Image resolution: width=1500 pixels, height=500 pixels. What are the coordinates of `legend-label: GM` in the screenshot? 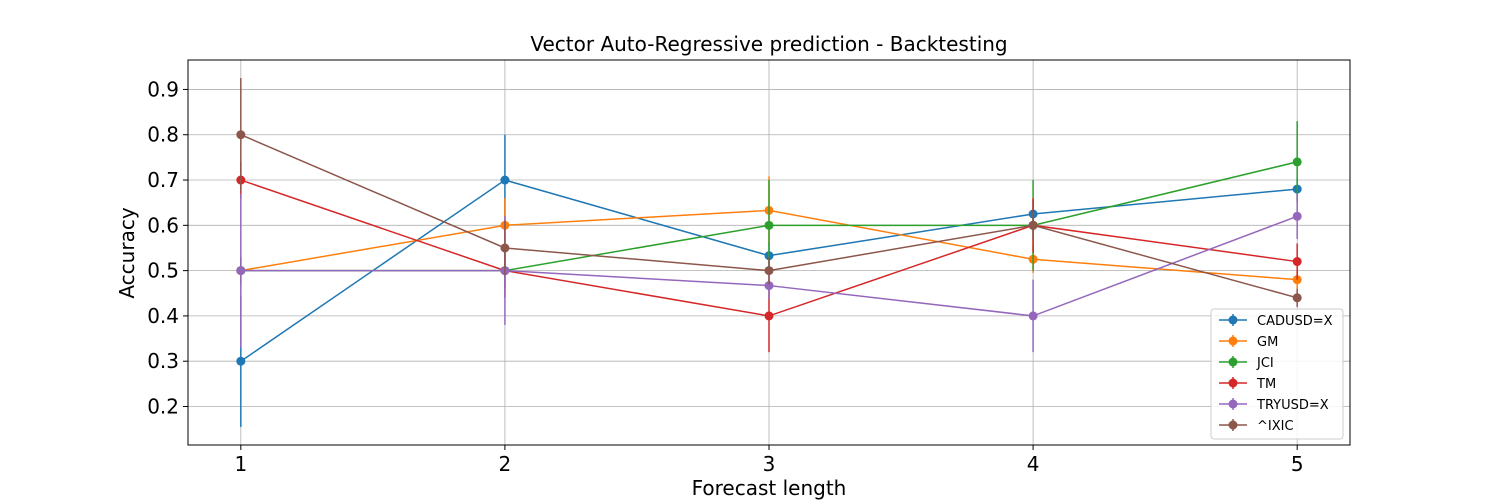 It's located at (1267, 342).